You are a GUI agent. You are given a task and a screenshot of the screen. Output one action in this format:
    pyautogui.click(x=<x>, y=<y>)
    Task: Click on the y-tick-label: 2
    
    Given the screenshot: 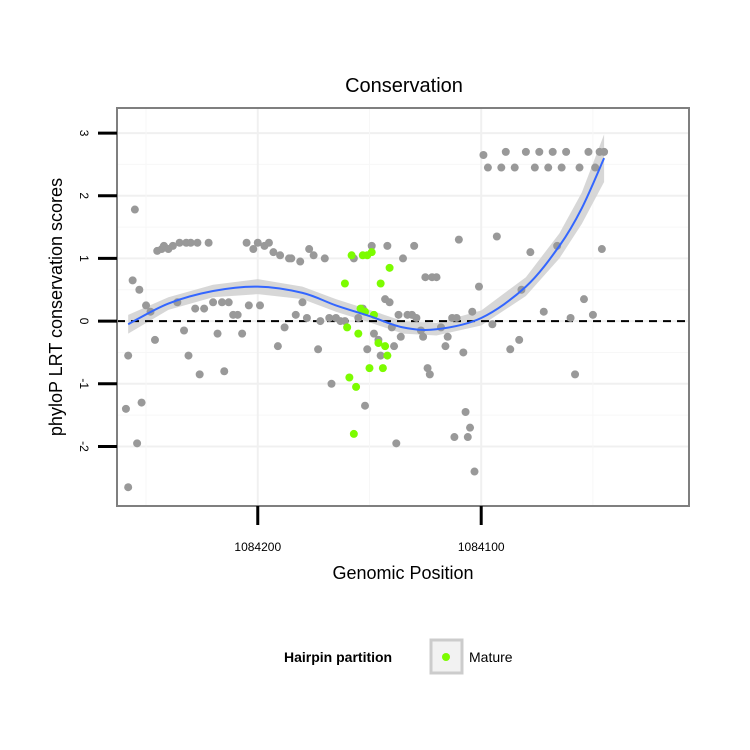 What is the action you would take?
    pyautogui.click(x=84, y=195)
    